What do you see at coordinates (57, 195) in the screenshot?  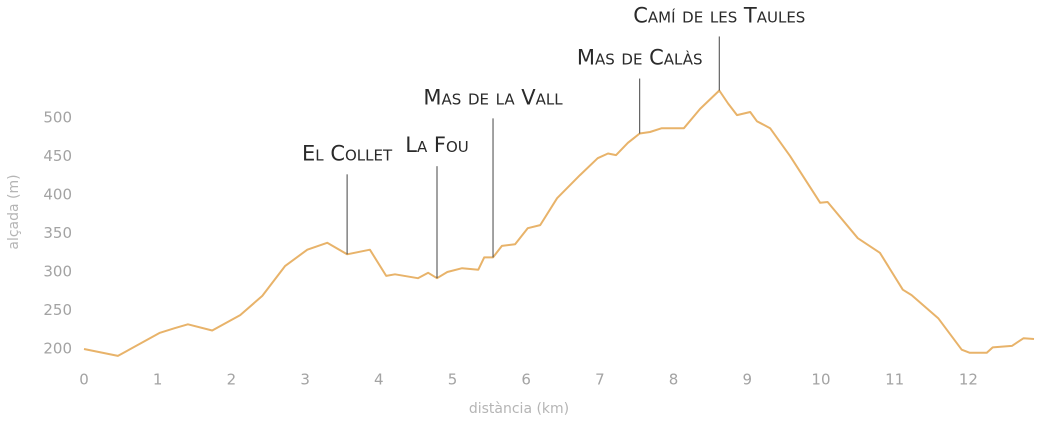 I see `y-tick-label: 400` at bounding box center [57, 195].